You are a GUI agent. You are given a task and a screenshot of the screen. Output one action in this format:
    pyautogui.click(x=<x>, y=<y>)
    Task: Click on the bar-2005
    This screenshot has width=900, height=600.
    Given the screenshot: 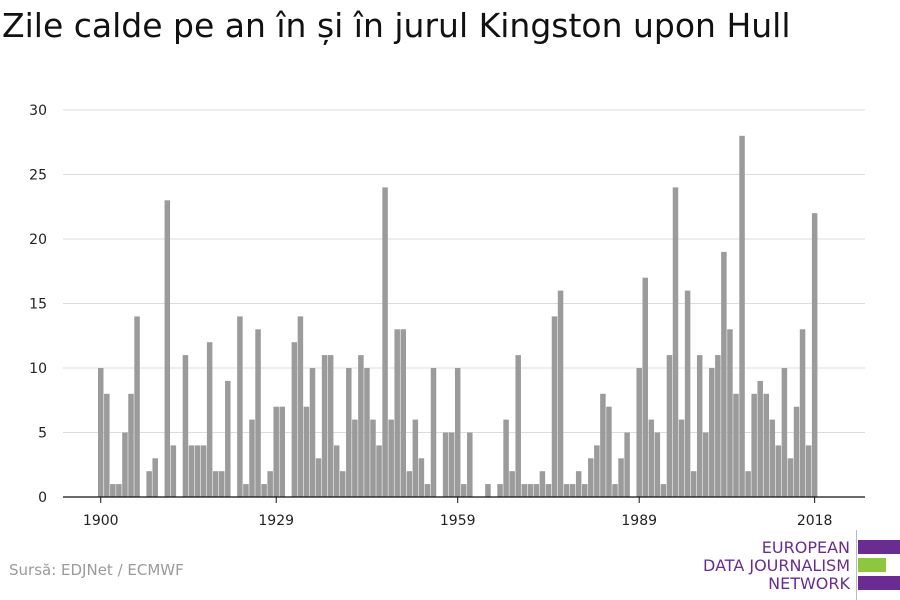 What is the action you would take?
    pyautogui.click(x=736, y=445)
    